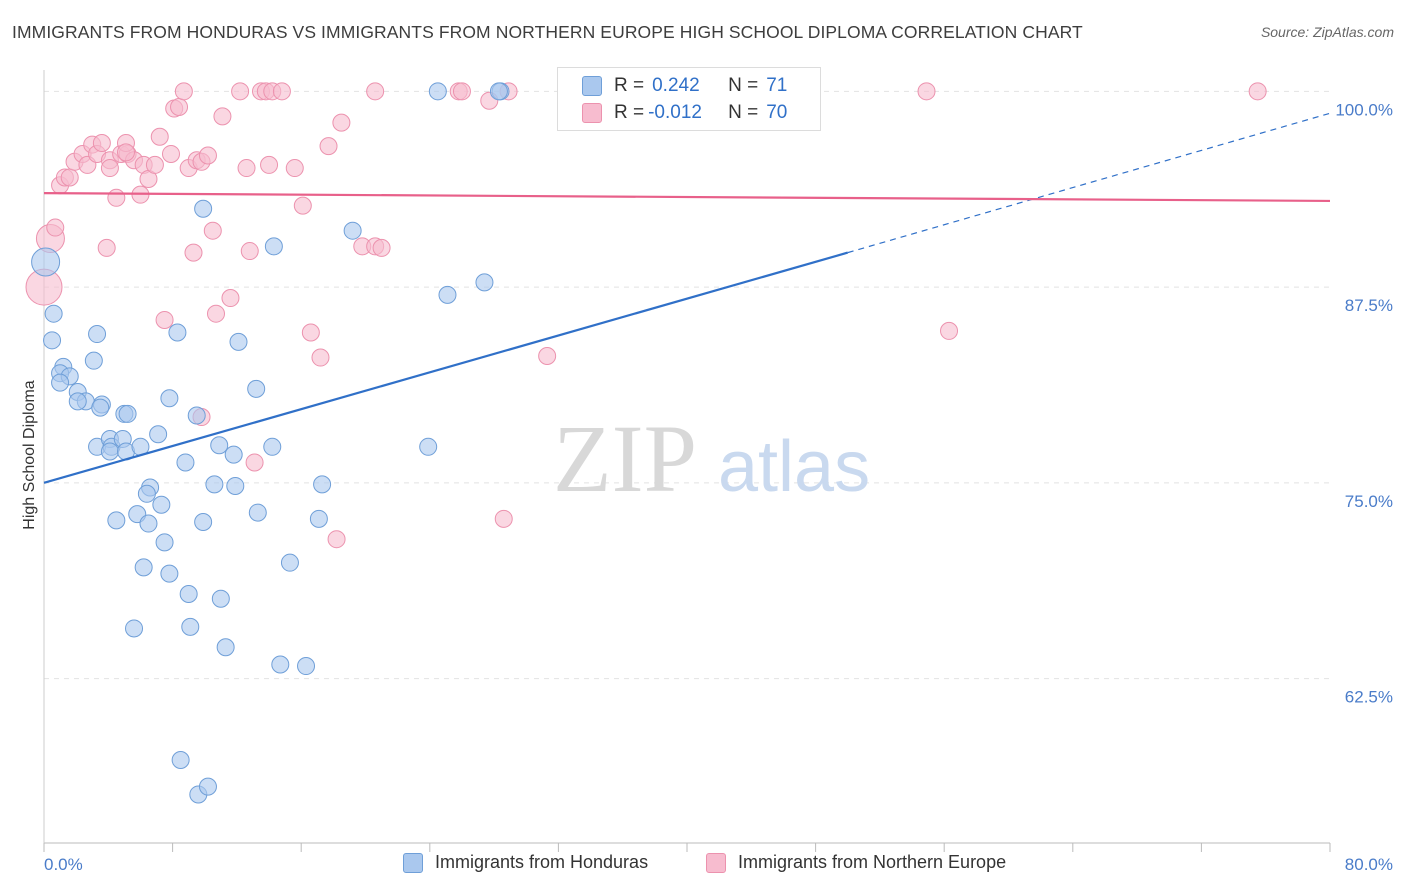 The image size is (1406, 892). I want to click on legend-n-value-2: 70, so click(777, 112).